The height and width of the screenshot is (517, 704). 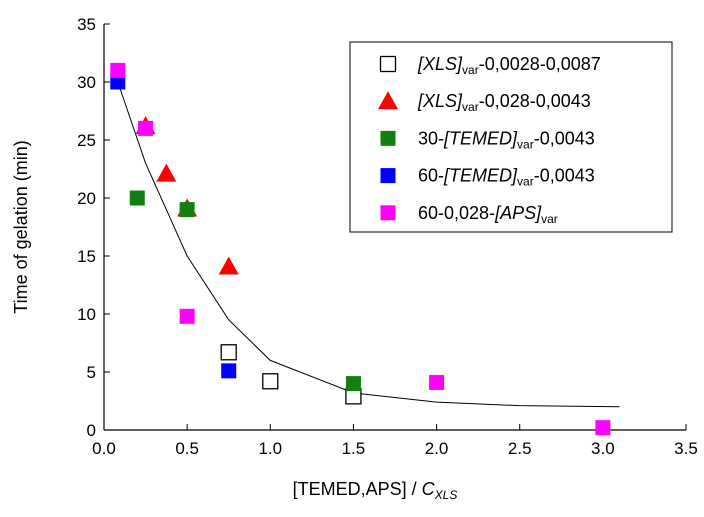 I want to click on x-tick-label: 2.0, so click(x=437, y=448).